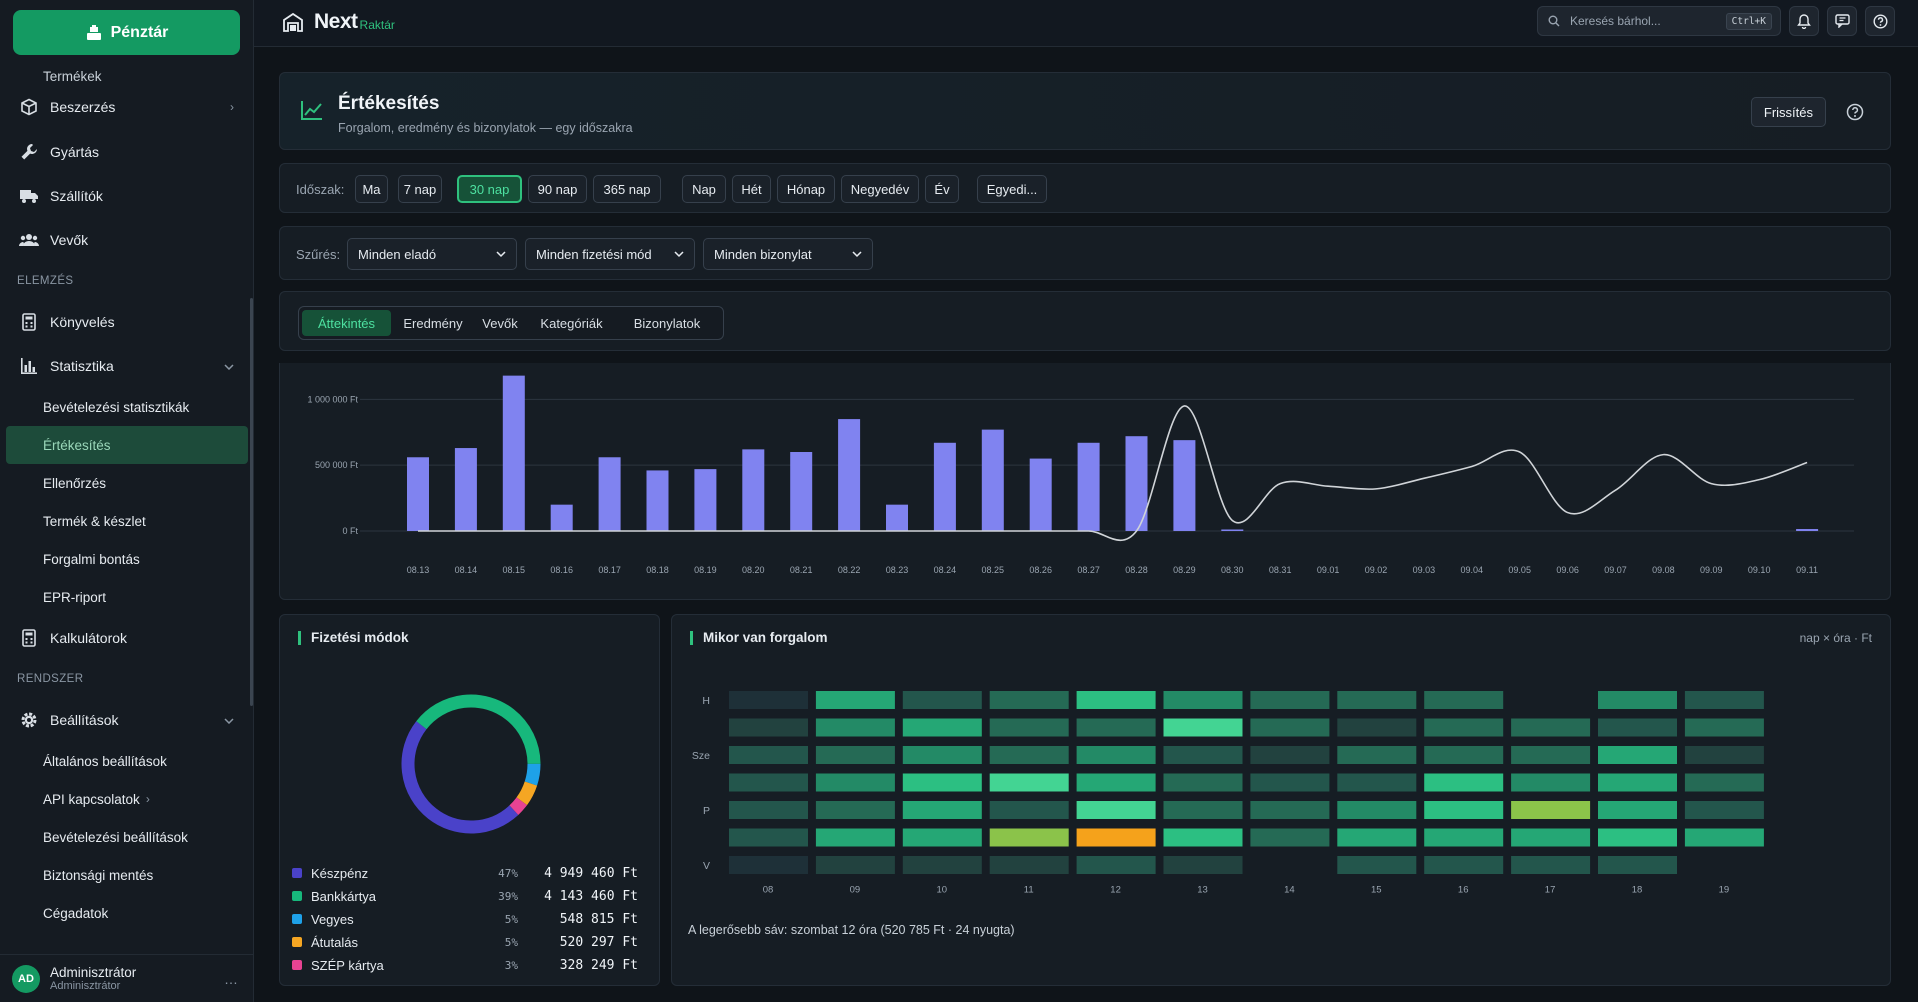 The height and width of the screenshot is (1002, 1918). What do you see at coordinates (1880, 21) in the screenshot?
I see `help-button` at bounding box center [1880, 21].